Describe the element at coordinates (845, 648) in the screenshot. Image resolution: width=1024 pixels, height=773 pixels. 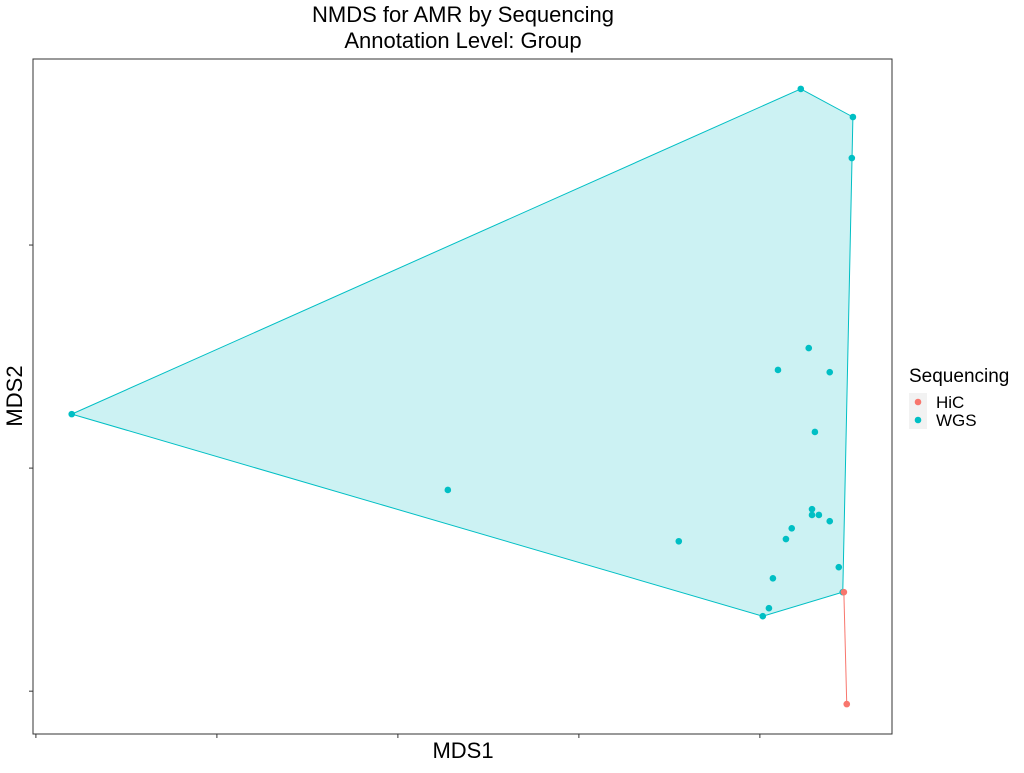
I see `group-hull` at that location.